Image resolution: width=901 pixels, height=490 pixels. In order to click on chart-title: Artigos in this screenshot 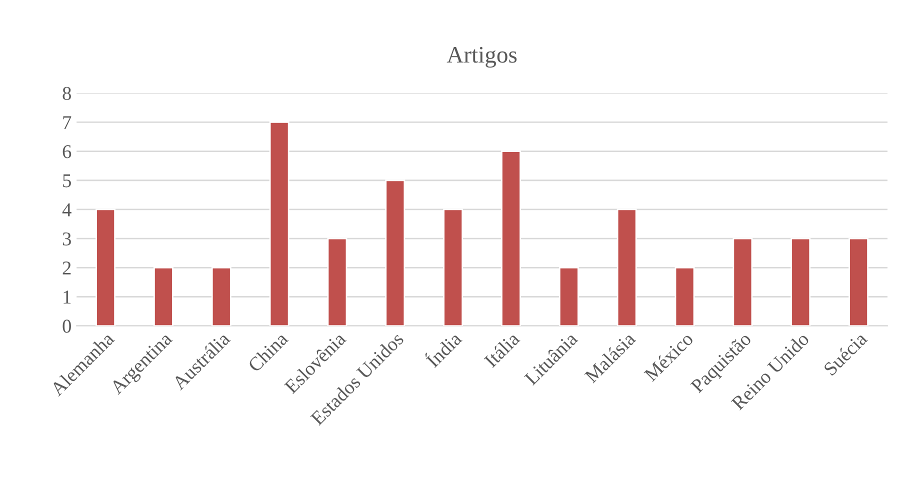, I will do `click(481, 57)`.